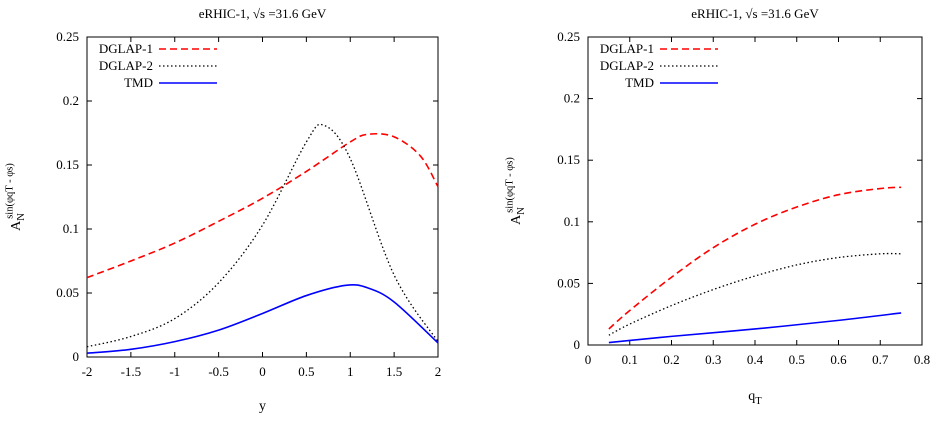 Image resolution: width=936 pixels, height=424 pixels. Describe the element at coordinates (174, 371) in the screenshot. I see `x-tick-label: -1` at that location.